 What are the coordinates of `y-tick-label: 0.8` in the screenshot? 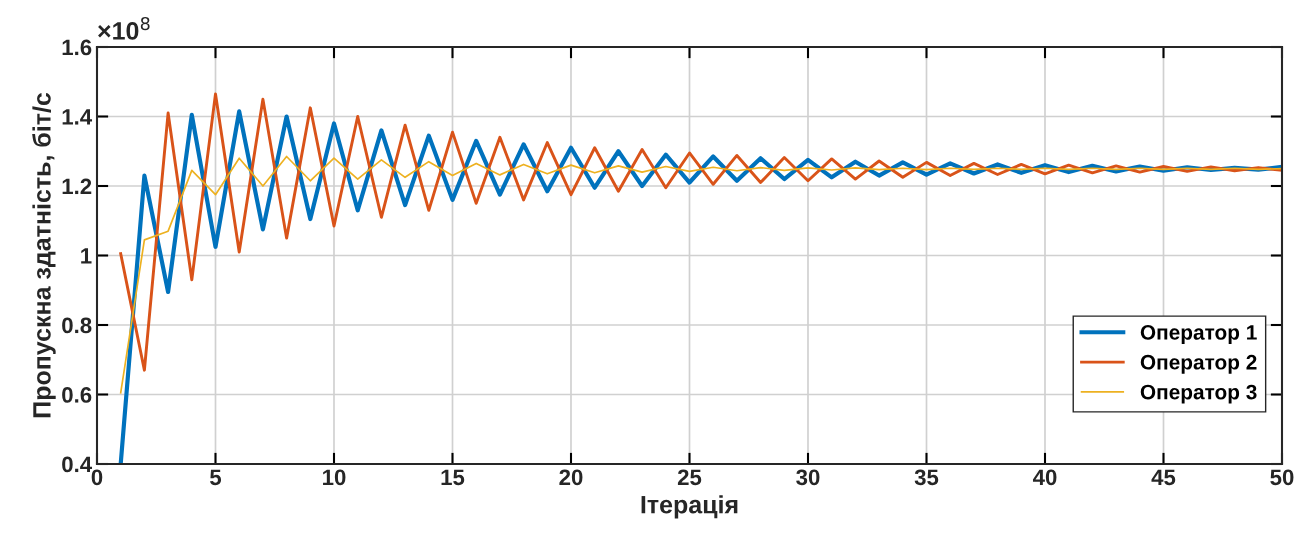 It's located at (77, 325).